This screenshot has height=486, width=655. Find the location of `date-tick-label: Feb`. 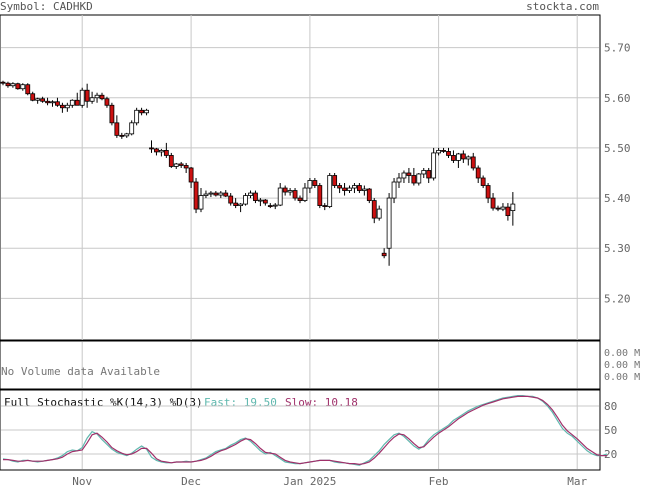

date-tick-label: Feb is located at coordinates (439, 480).